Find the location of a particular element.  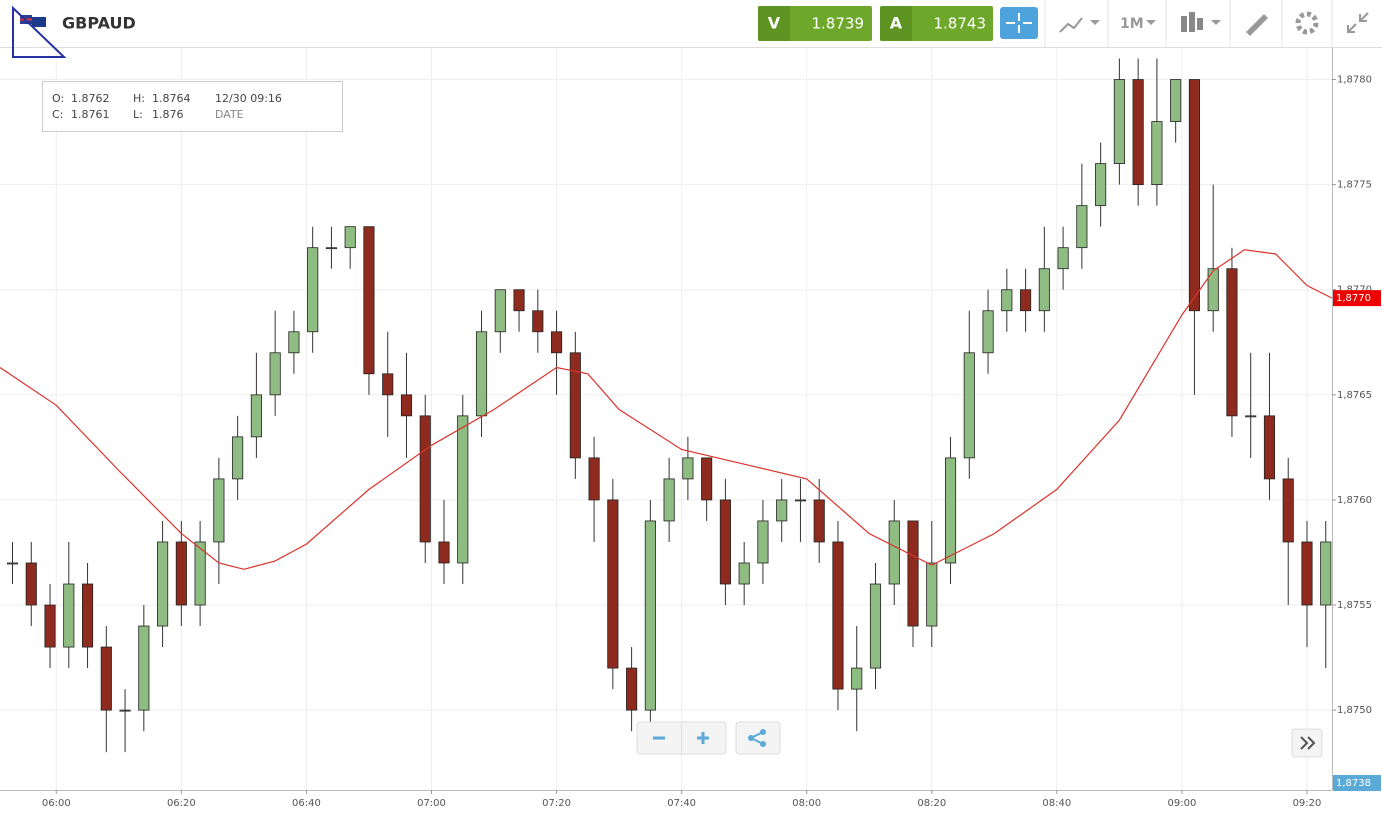

symbol: GBPAUD is located at coordinates (99, 23).